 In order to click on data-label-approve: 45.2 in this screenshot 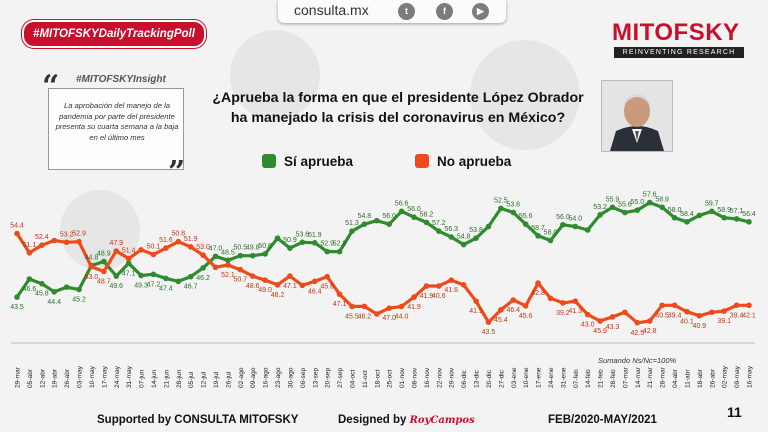, I will do `click(79, 300)`.